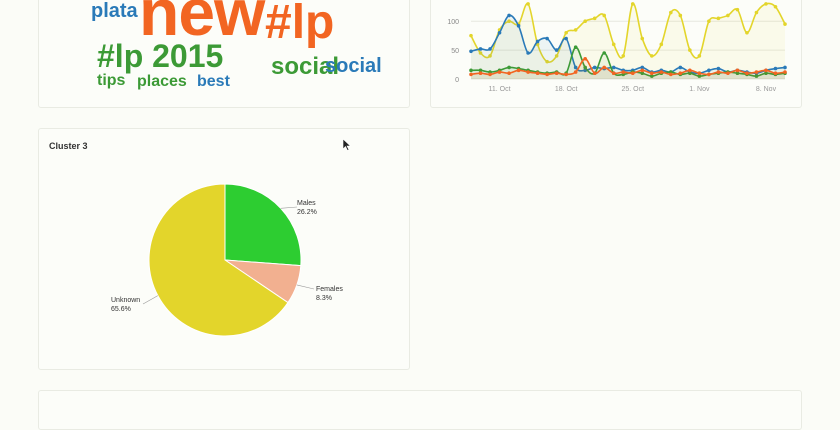 The width and height of the screenshot is (840, 430). What do you see at coordinates (329, 289) in the screenshot?
I see `pie-label: Females` at bounding box center [329, 289].